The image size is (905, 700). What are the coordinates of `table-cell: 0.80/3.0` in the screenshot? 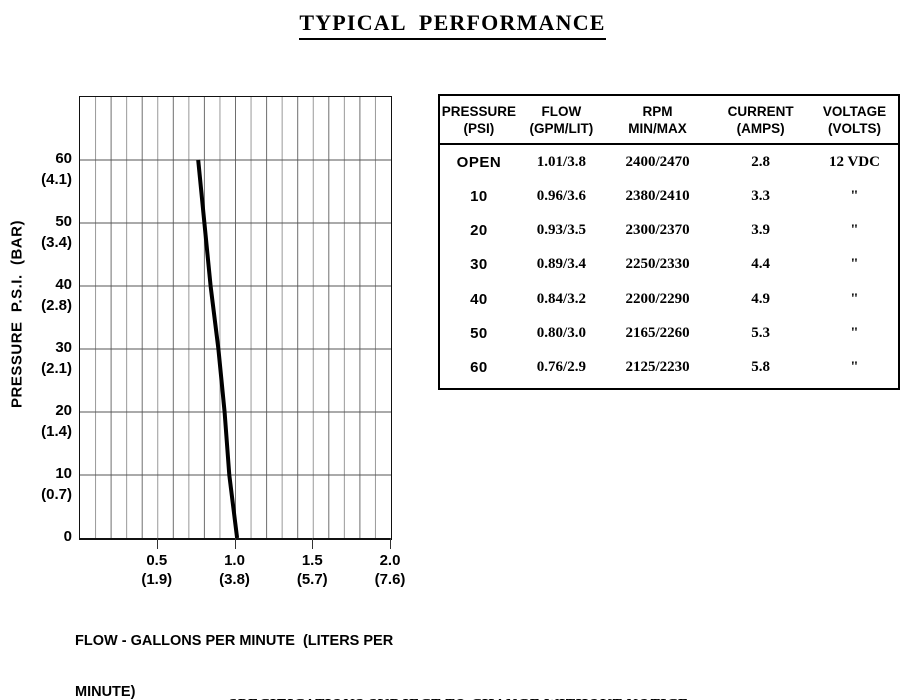 It's located at (561, 333).